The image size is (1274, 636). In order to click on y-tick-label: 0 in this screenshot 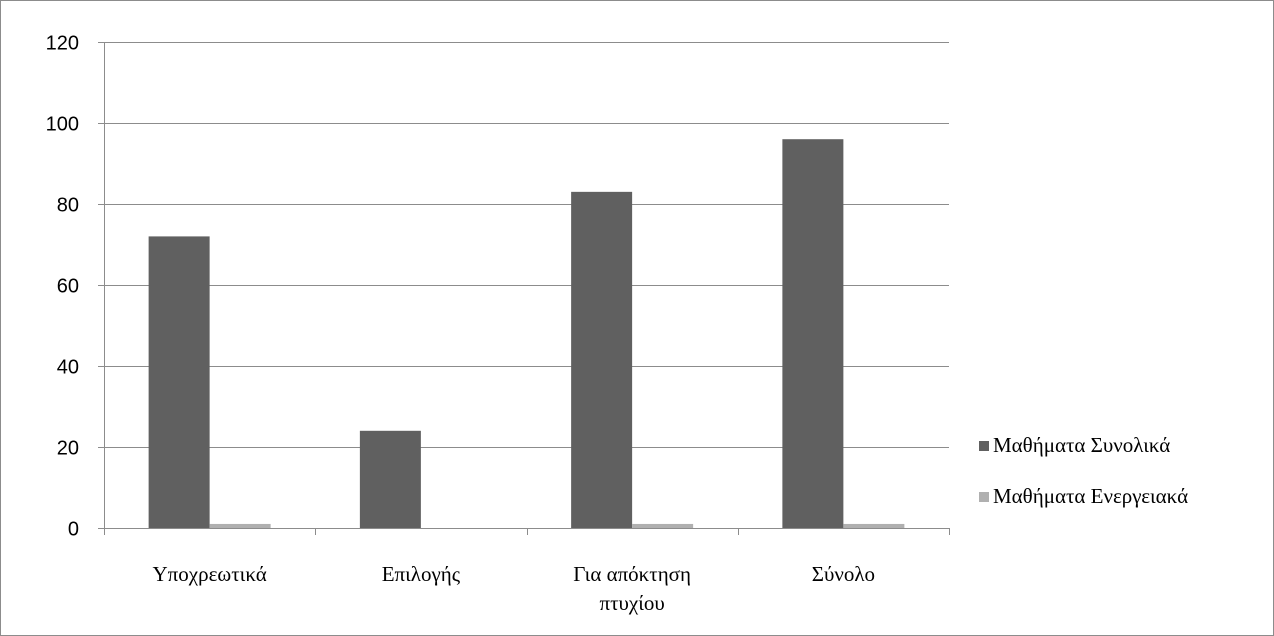, I will do `click(73, 530)`.